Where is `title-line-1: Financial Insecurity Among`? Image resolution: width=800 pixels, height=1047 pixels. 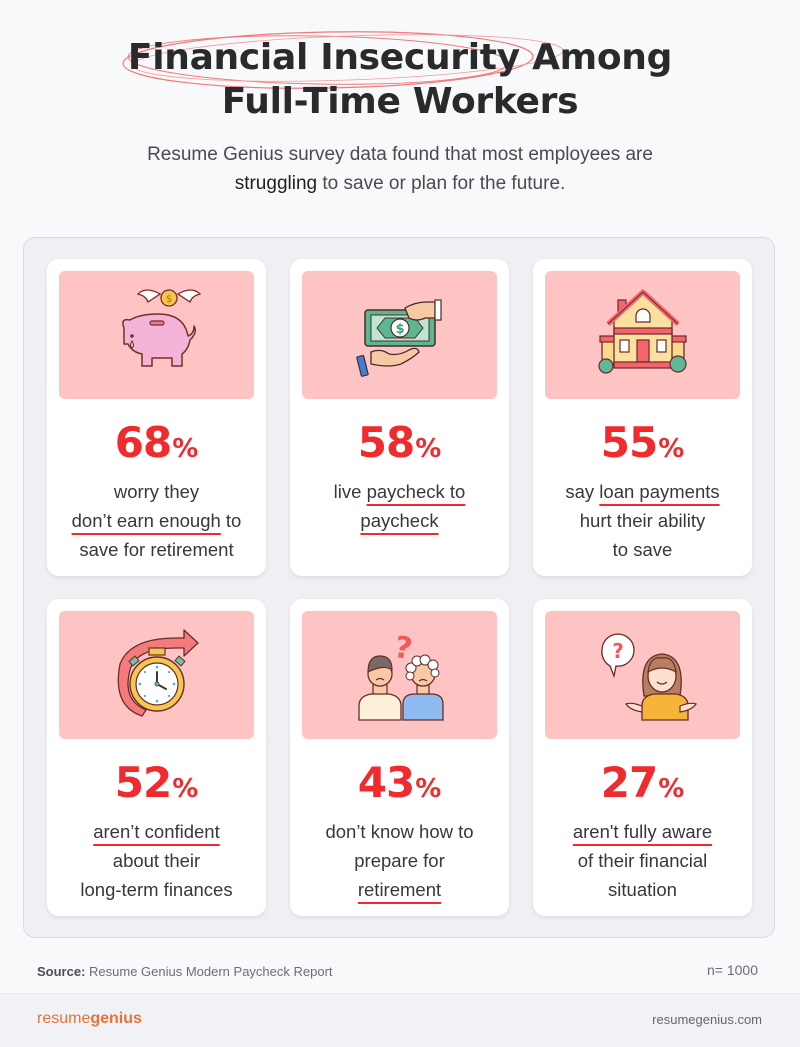
title-line-1: Financial Insecurity Among is located at coordinates (400, 57).